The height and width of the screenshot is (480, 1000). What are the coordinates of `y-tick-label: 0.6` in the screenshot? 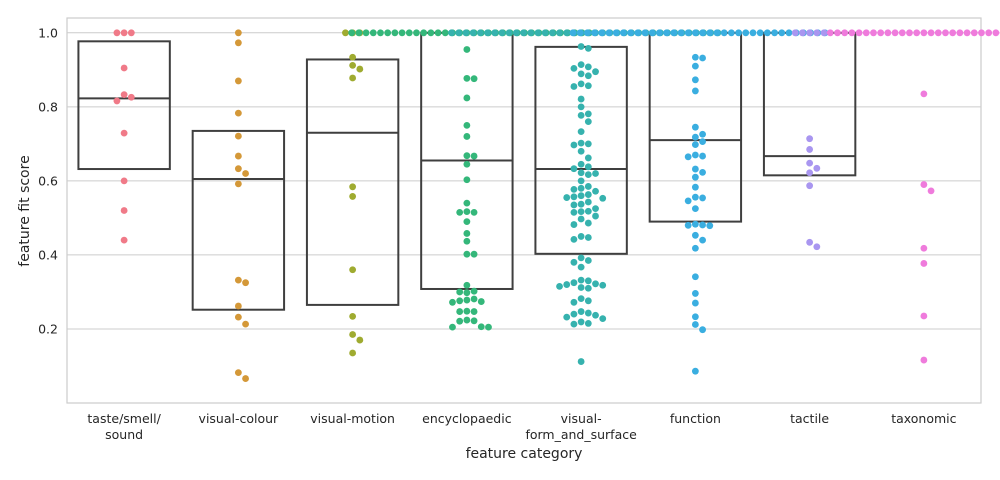 It's located at (48, 180).